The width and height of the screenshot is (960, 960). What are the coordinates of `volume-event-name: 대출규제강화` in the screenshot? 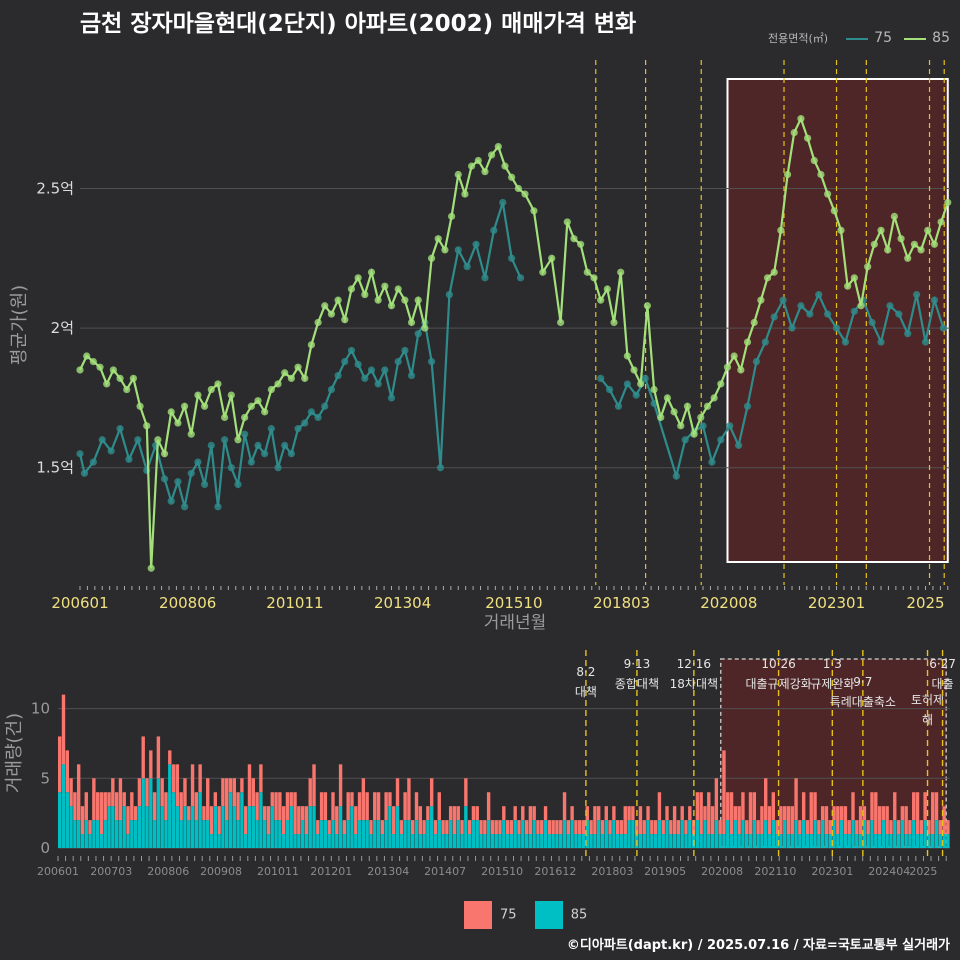 It's located at (778, 684).